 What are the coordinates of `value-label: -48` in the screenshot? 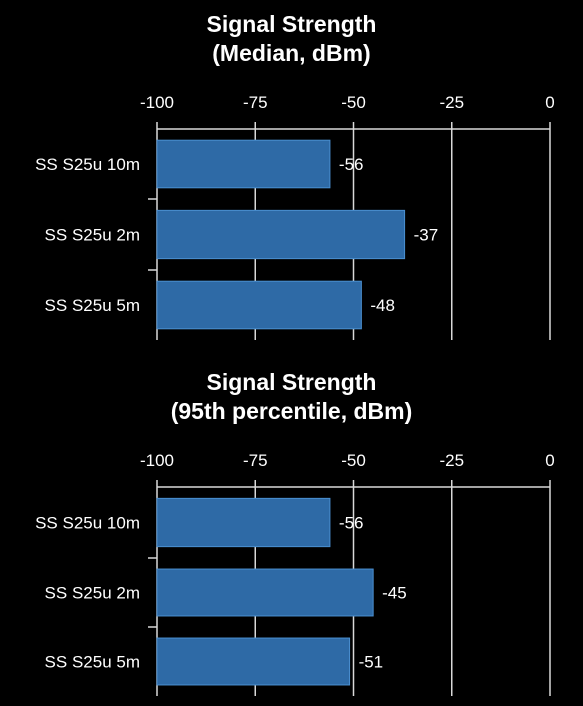 It's located at (382, 305).